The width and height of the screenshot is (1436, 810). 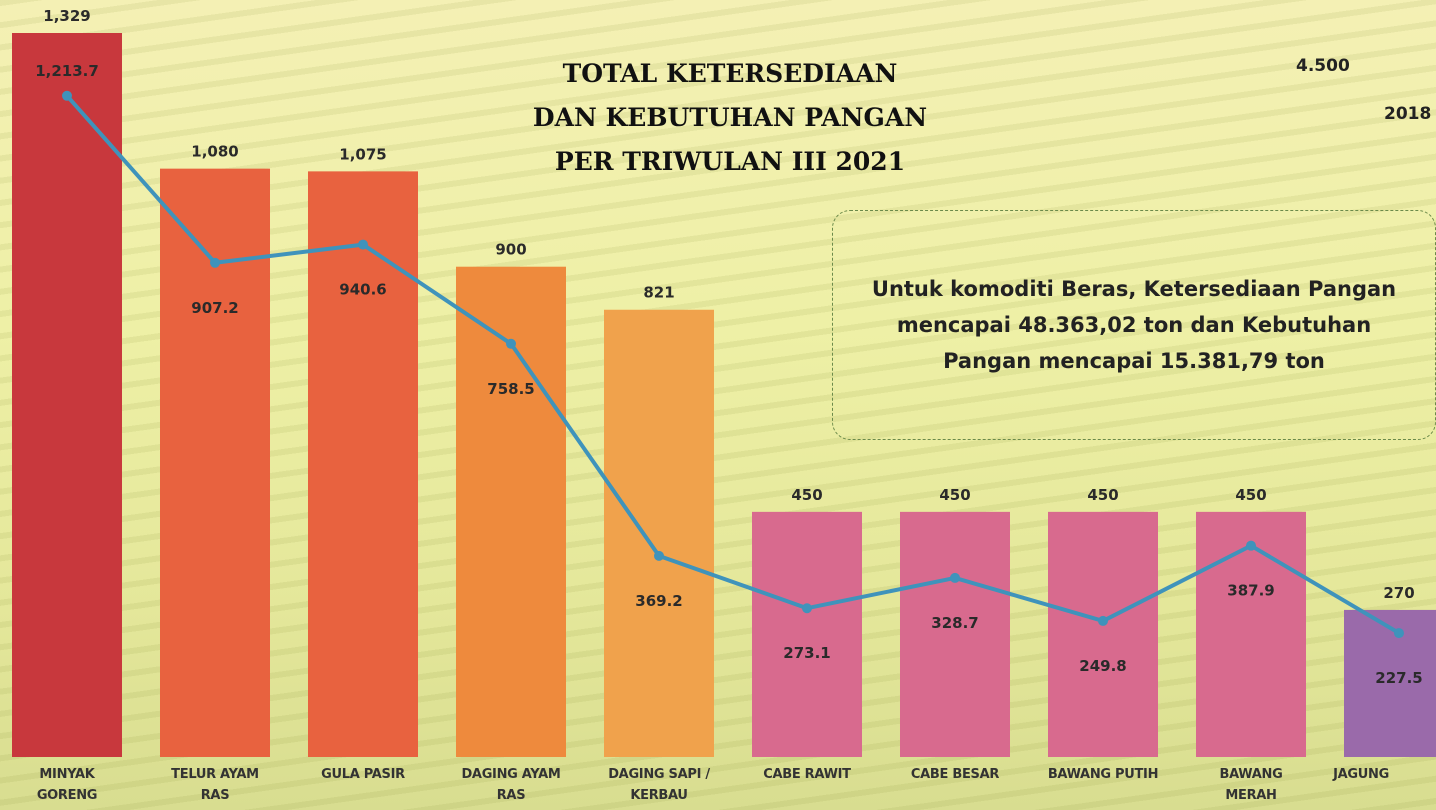 What do you see at coordinates (1398, 678) in the screenshot?
I see `line-value-label: 227.5` at bounding box center [1398, 678].